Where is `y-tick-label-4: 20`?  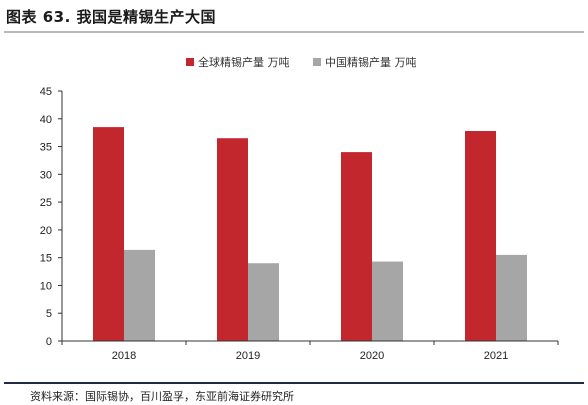
y-tick-label-4: 20 is located at coordinates (46, 231).